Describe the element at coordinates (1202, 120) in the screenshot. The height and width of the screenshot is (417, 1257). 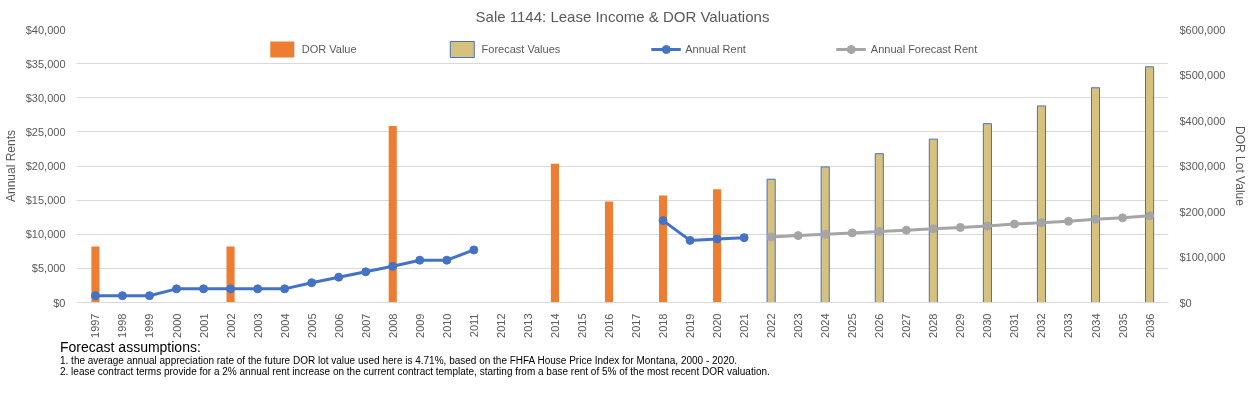
I see `y2-tick-label: $400,000` at that location.